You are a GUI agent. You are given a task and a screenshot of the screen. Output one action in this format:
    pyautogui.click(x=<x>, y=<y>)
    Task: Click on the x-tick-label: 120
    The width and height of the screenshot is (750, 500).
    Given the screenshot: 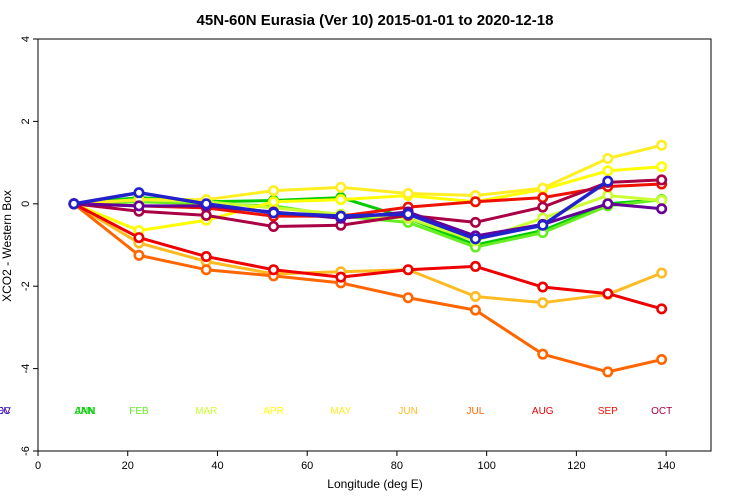 What is the action you would take?
    pyautogui.click(x=576, y=466)
    